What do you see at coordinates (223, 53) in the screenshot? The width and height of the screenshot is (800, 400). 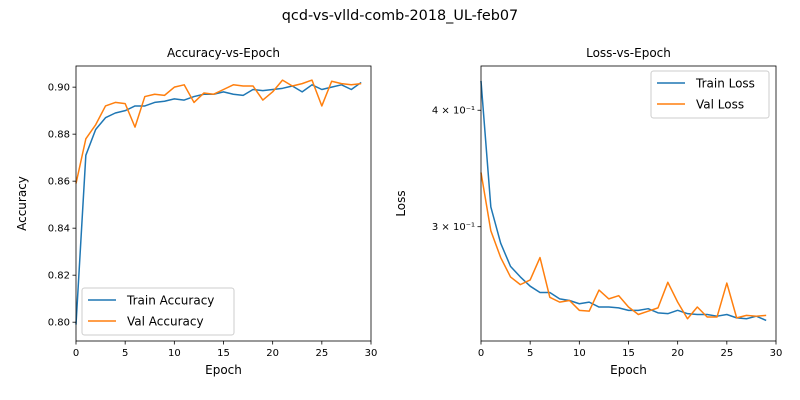 I see `axes-title: Accuracy-vs-Epoch` at bounding box center [223, 53].